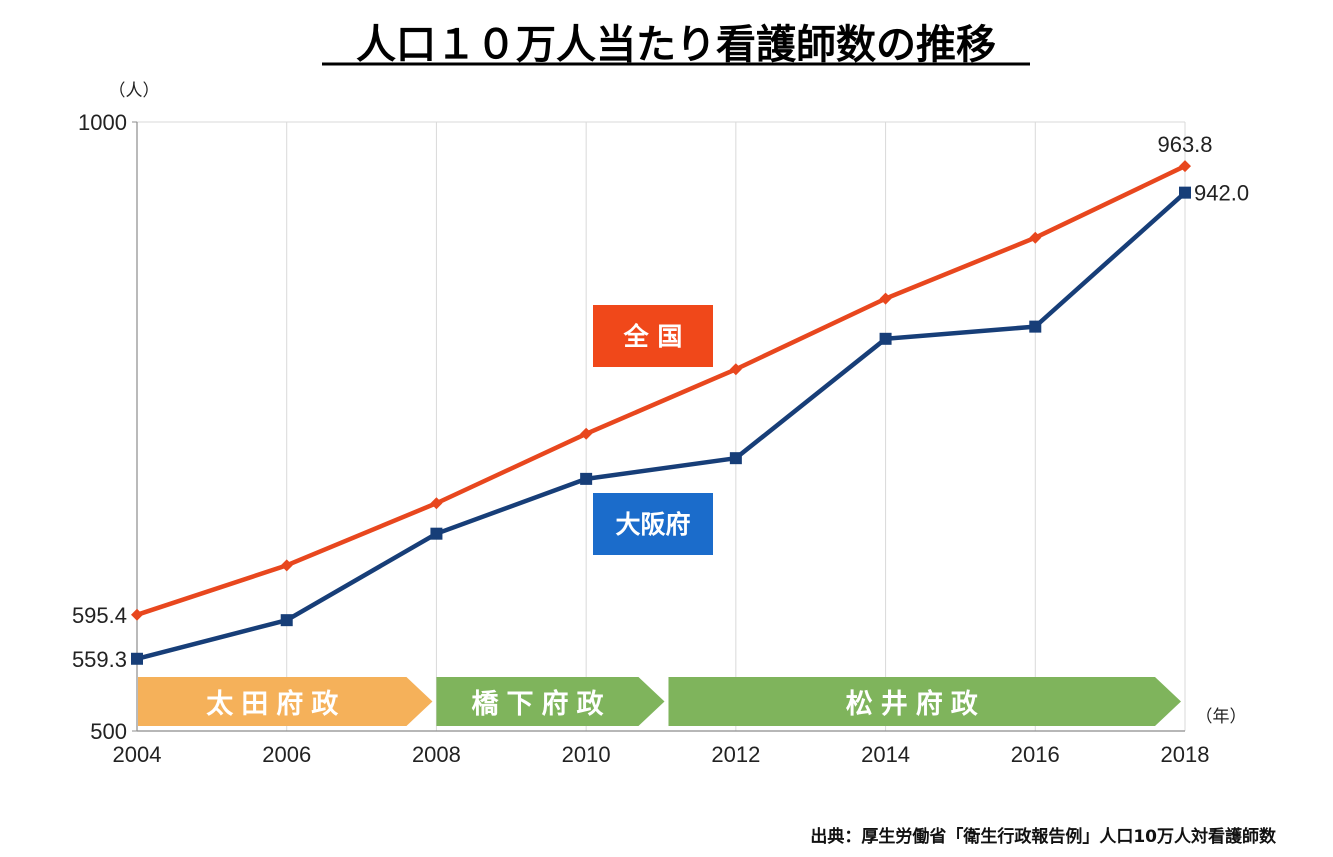 This screenshot has height=857, width=1333. I want to click on y-tick-label: 1000, so click(102, 122).